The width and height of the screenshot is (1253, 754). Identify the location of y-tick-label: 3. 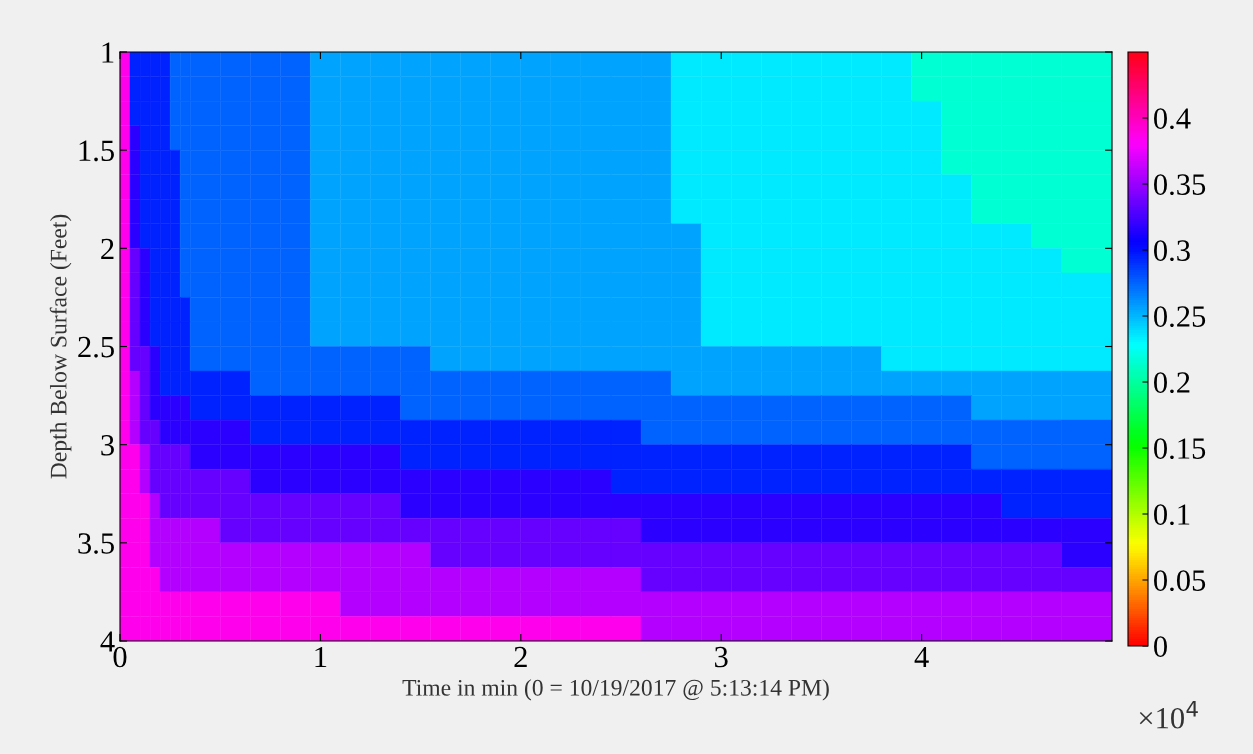
(107, 445).